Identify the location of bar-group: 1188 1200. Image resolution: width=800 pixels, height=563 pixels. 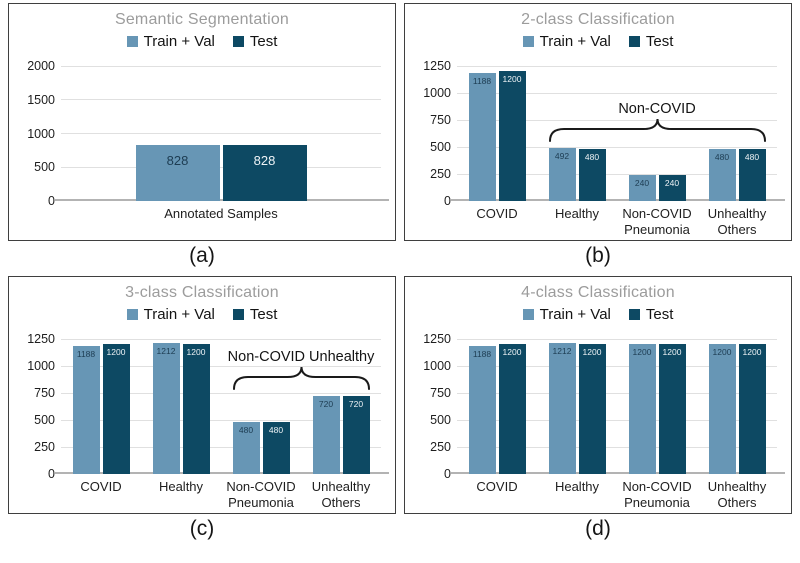
(101, 406).